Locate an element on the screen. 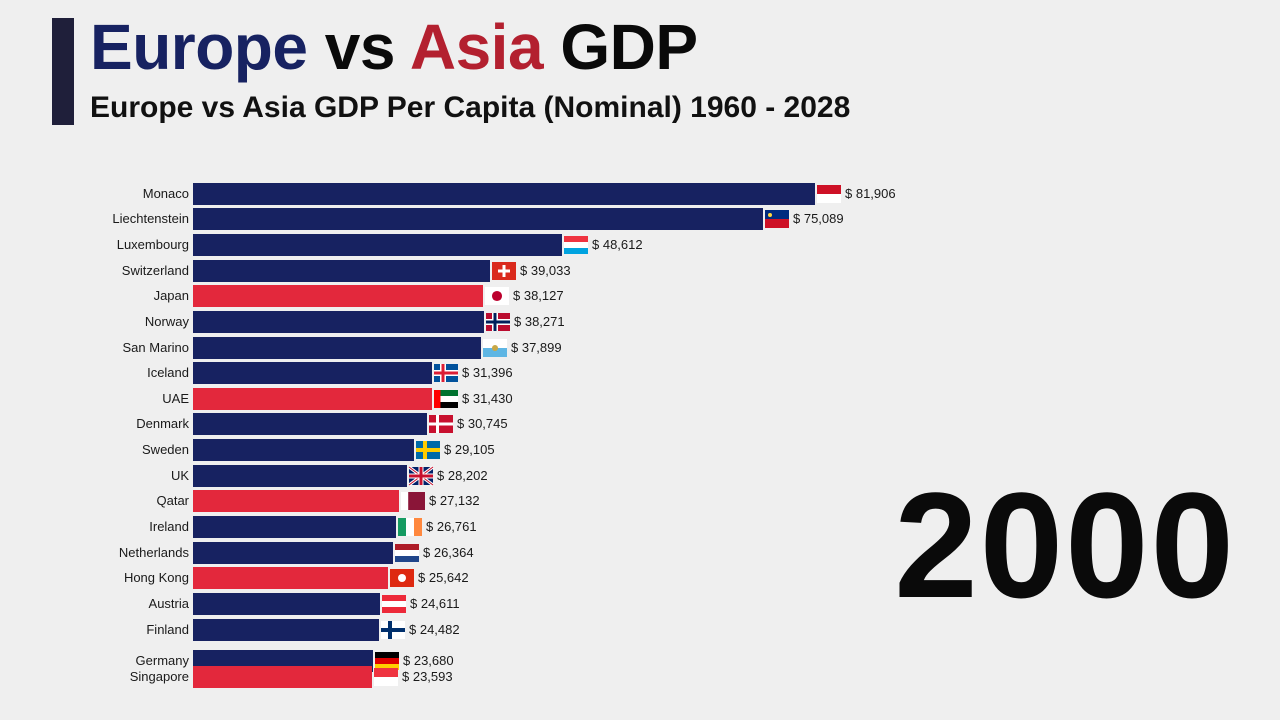  value-label-iceland: $ 31,396 is located at coordinates (487, 372).